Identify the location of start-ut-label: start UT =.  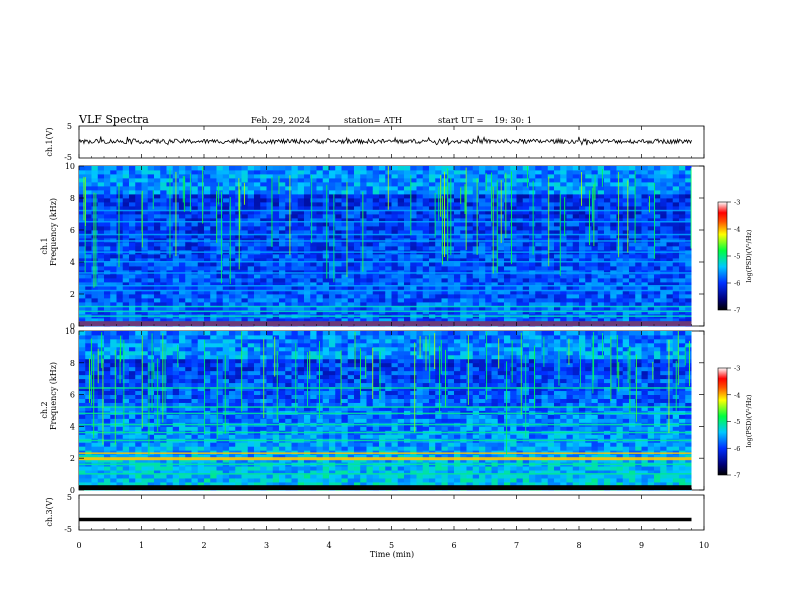
(461, 121).